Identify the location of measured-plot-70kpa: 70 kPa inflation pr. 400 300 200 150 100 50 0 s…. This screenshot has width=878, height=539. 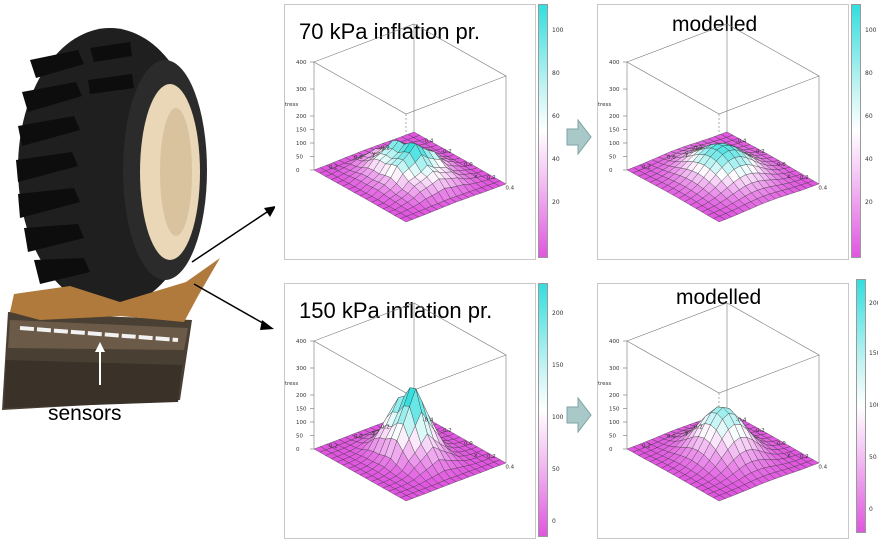
(410, 132).